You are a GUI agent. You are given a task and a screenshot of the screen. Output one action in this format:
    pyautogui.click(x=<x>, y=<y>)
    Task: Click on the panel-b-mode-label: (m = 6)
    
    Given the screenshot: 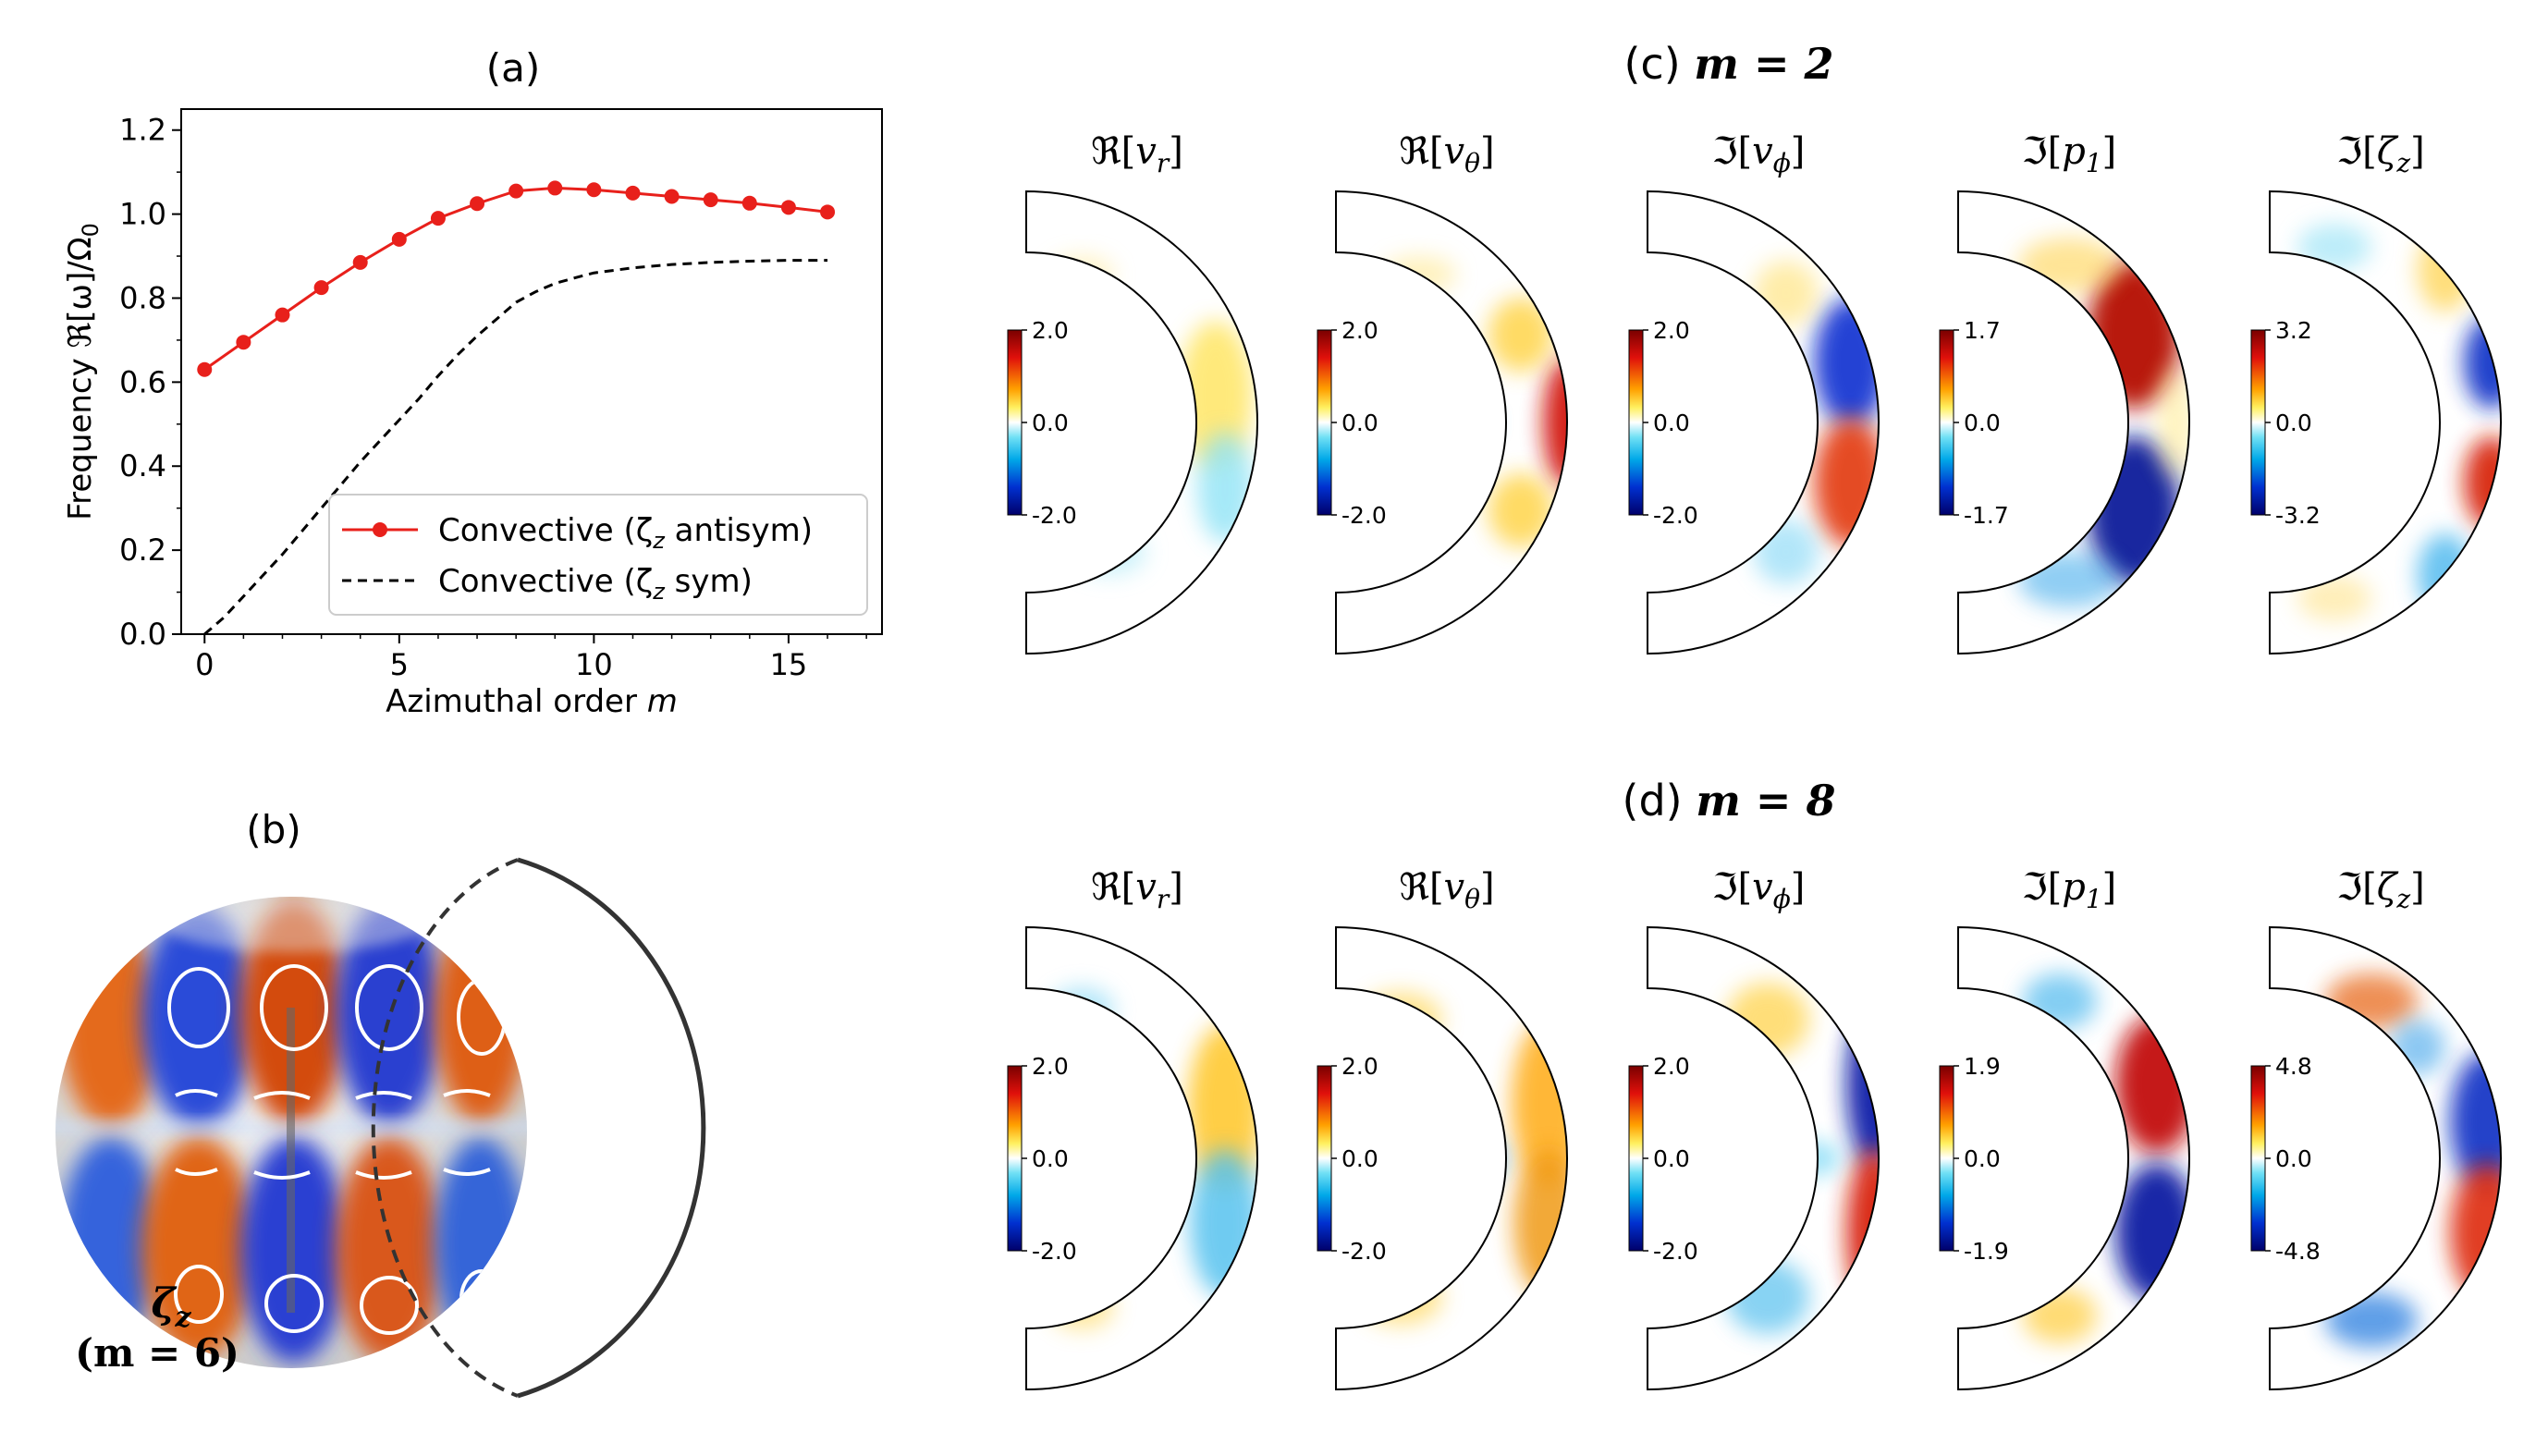 What is the action you would take?
    pyautogui.click(x=157, y=1353)
    